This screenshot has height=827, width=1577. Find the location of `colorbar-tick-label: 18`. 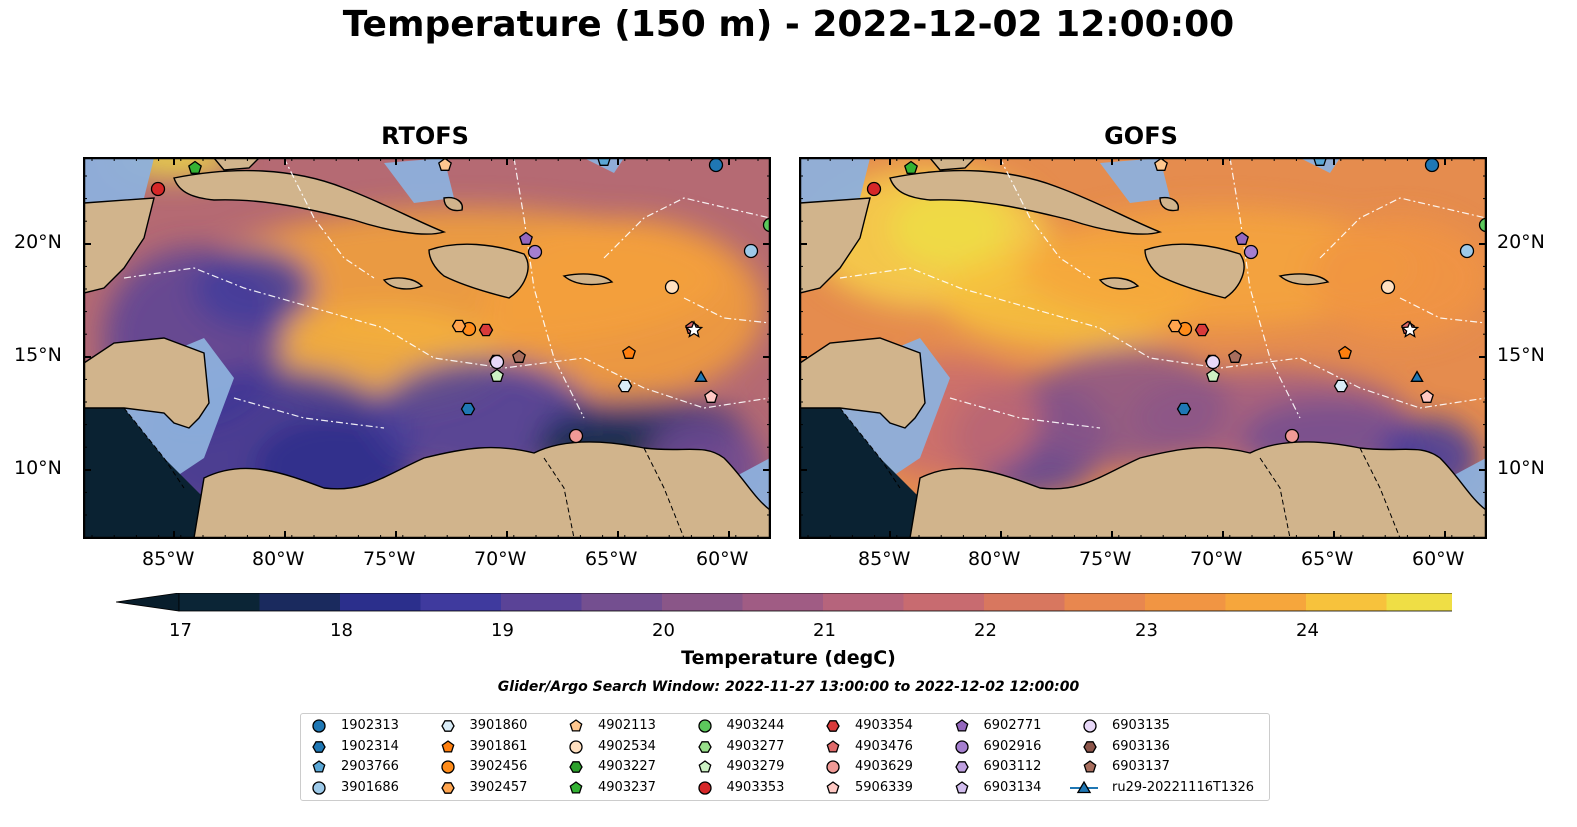

colorbar-tick-label: 18 is located at coordinates (341, 630).